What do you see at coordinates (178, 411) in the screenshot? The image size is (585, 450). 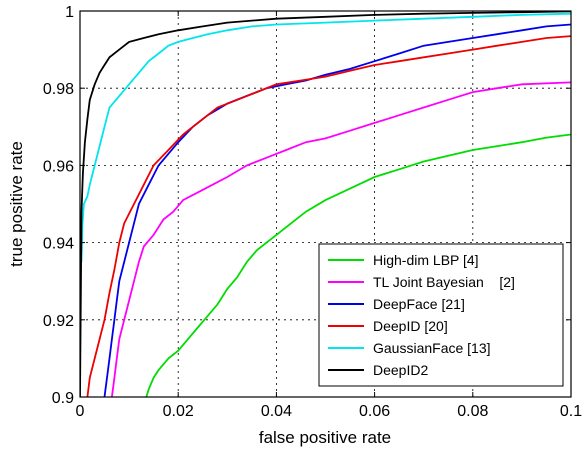 I see `x-tick-label: 0.02` at bounding box center [178, 411].